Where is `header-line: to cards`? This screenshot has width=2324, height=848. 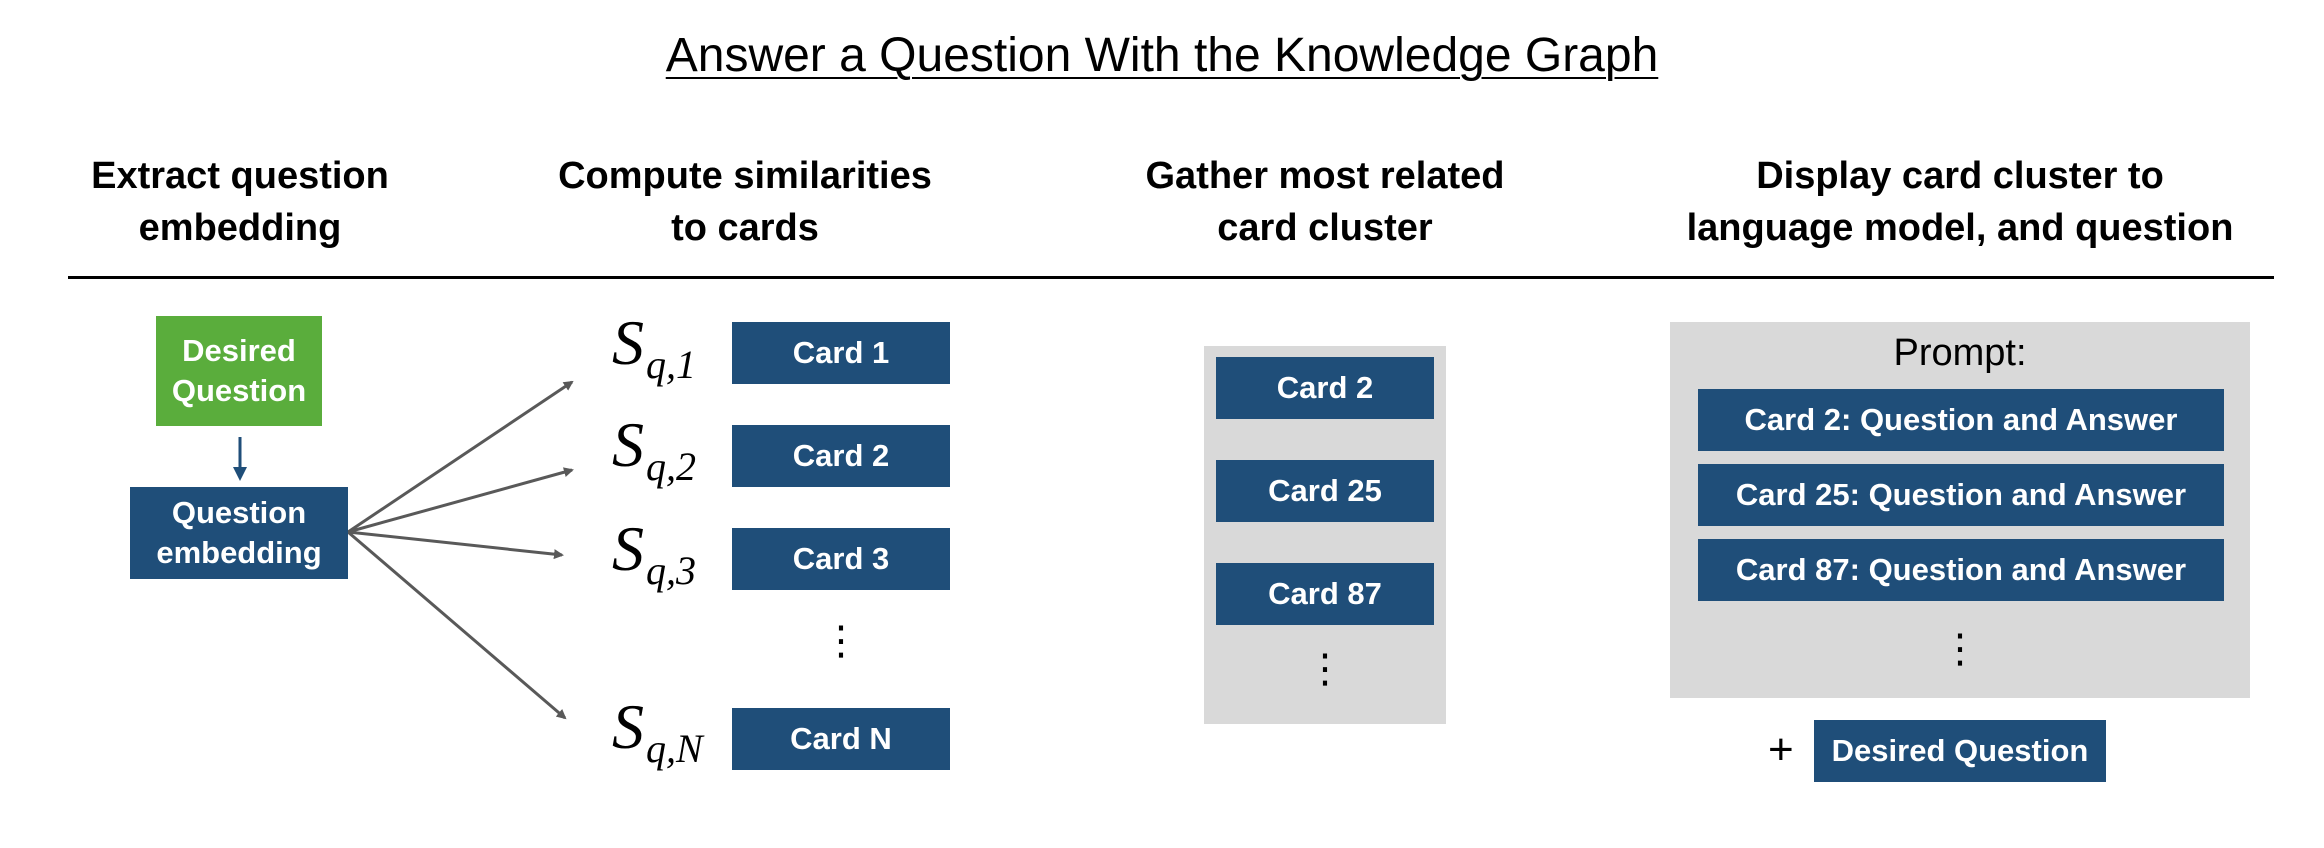 header-line: to cards is located at coordinates (745, 228).